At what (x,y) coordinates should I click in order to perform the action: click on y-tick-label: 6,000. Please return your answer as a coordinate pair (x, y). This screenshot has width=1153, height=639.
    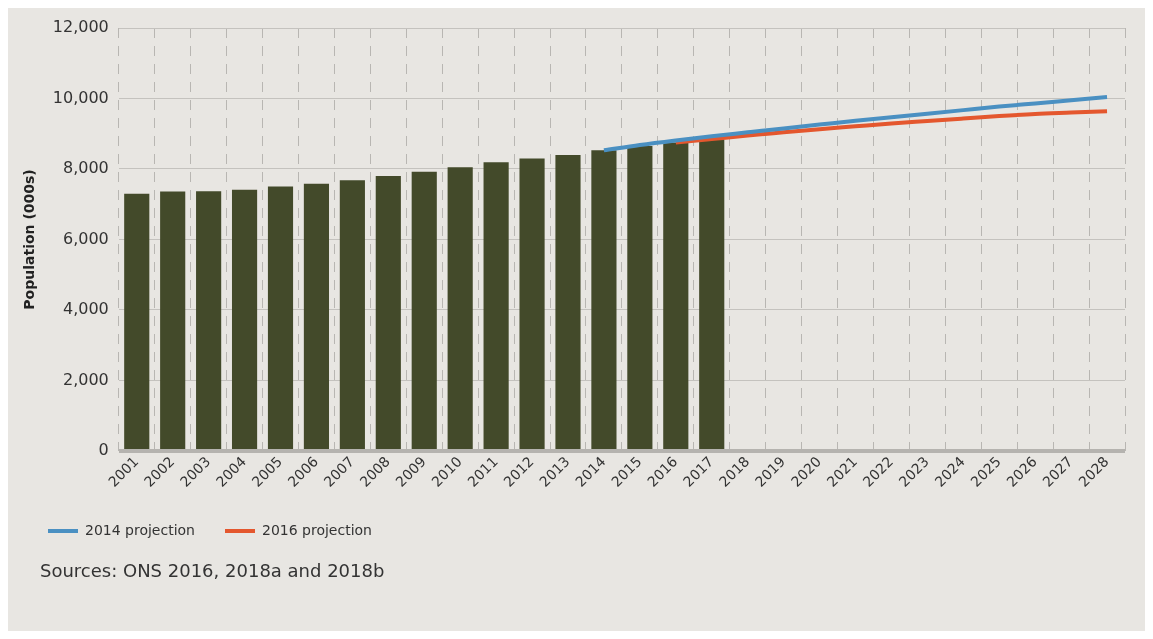
    Looking at the image, I should click on (85, 238).